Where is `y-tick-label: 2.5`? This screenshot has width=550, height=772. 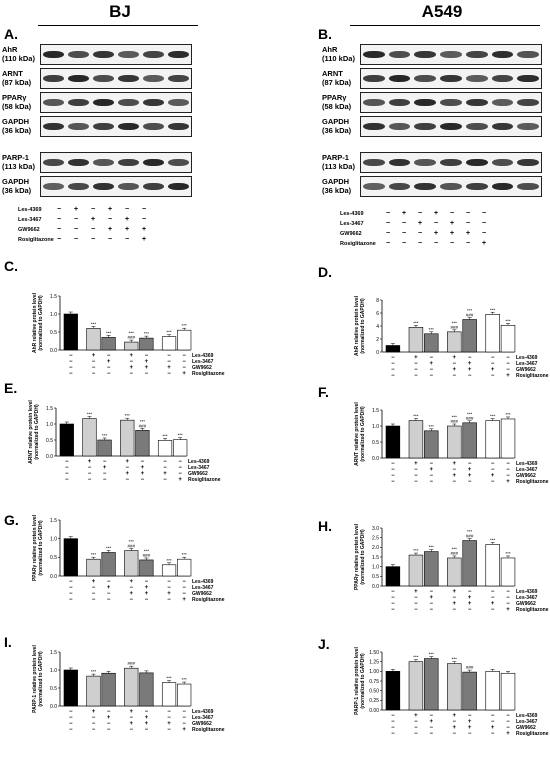
y-tick-label: 2.5 is located at coordinates (375, 538).